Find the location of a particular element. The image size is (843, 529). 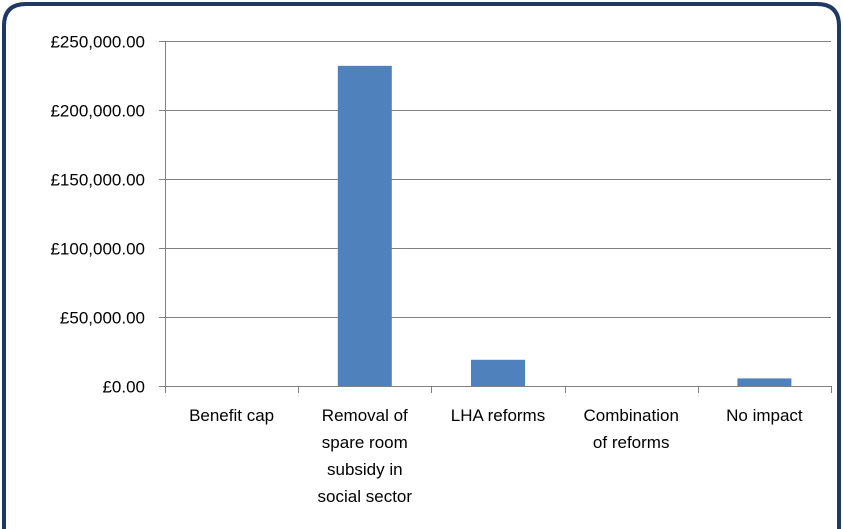

x-tick-label-line: LHA reforms is located at coordinates (498, 415).